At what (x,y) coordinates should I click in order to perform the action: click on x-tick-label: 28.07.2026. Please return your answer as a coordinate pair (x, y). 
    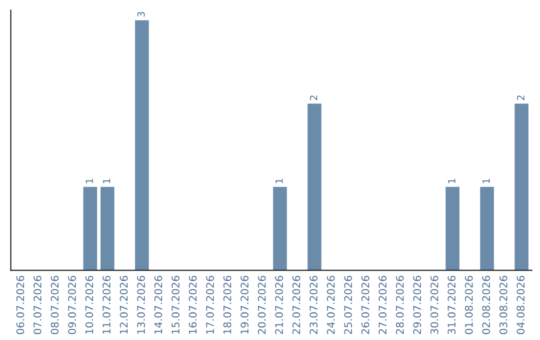
    Looking at the image, I should click on (400, 305).